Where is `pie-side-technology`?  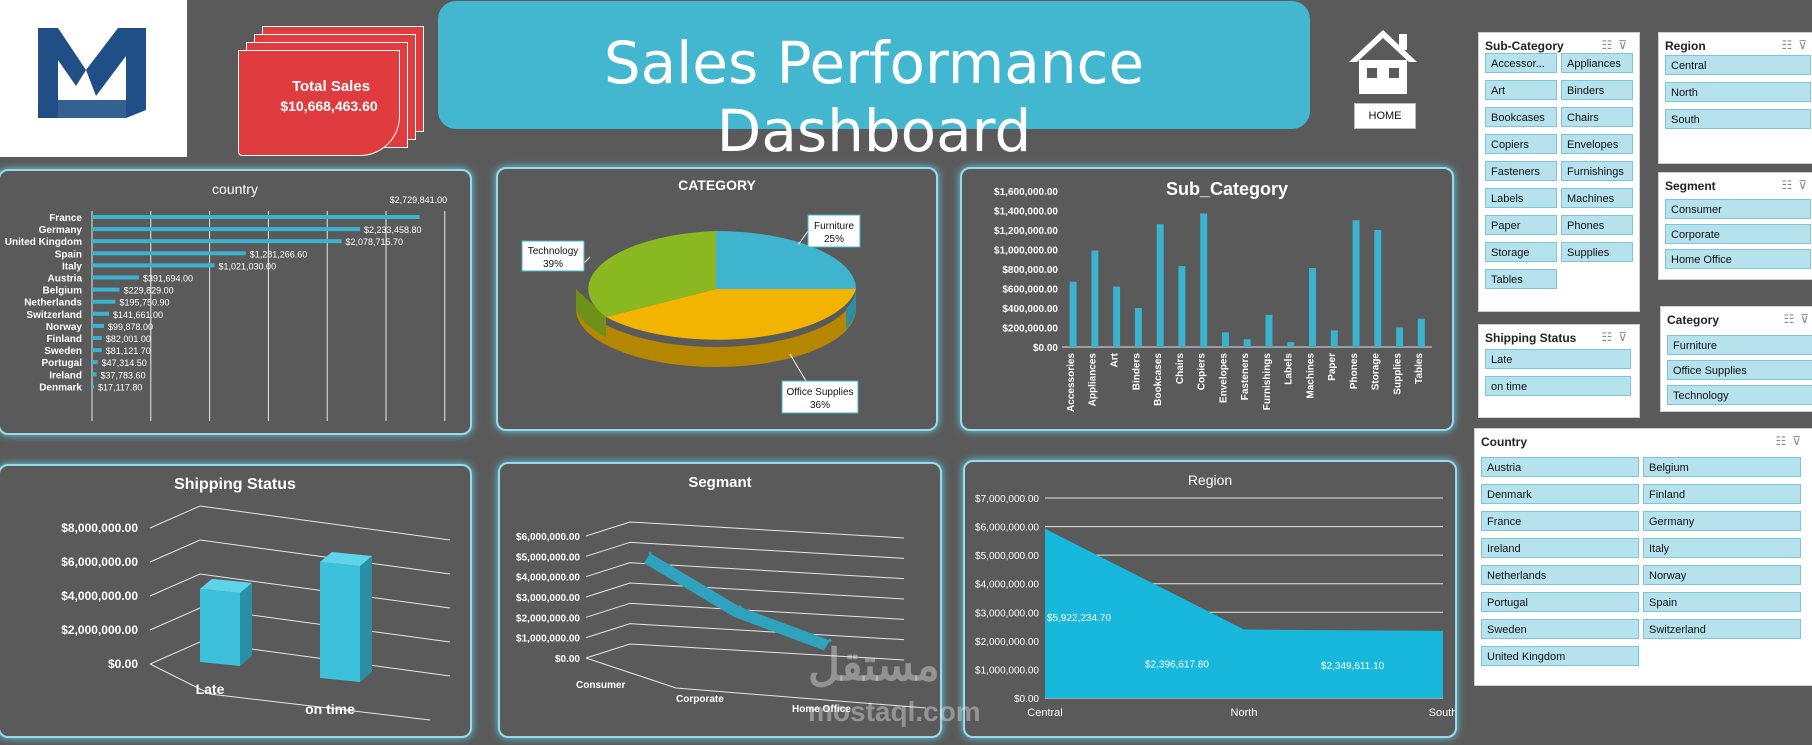
pie-side-technology is located at coordinates (591, 313).